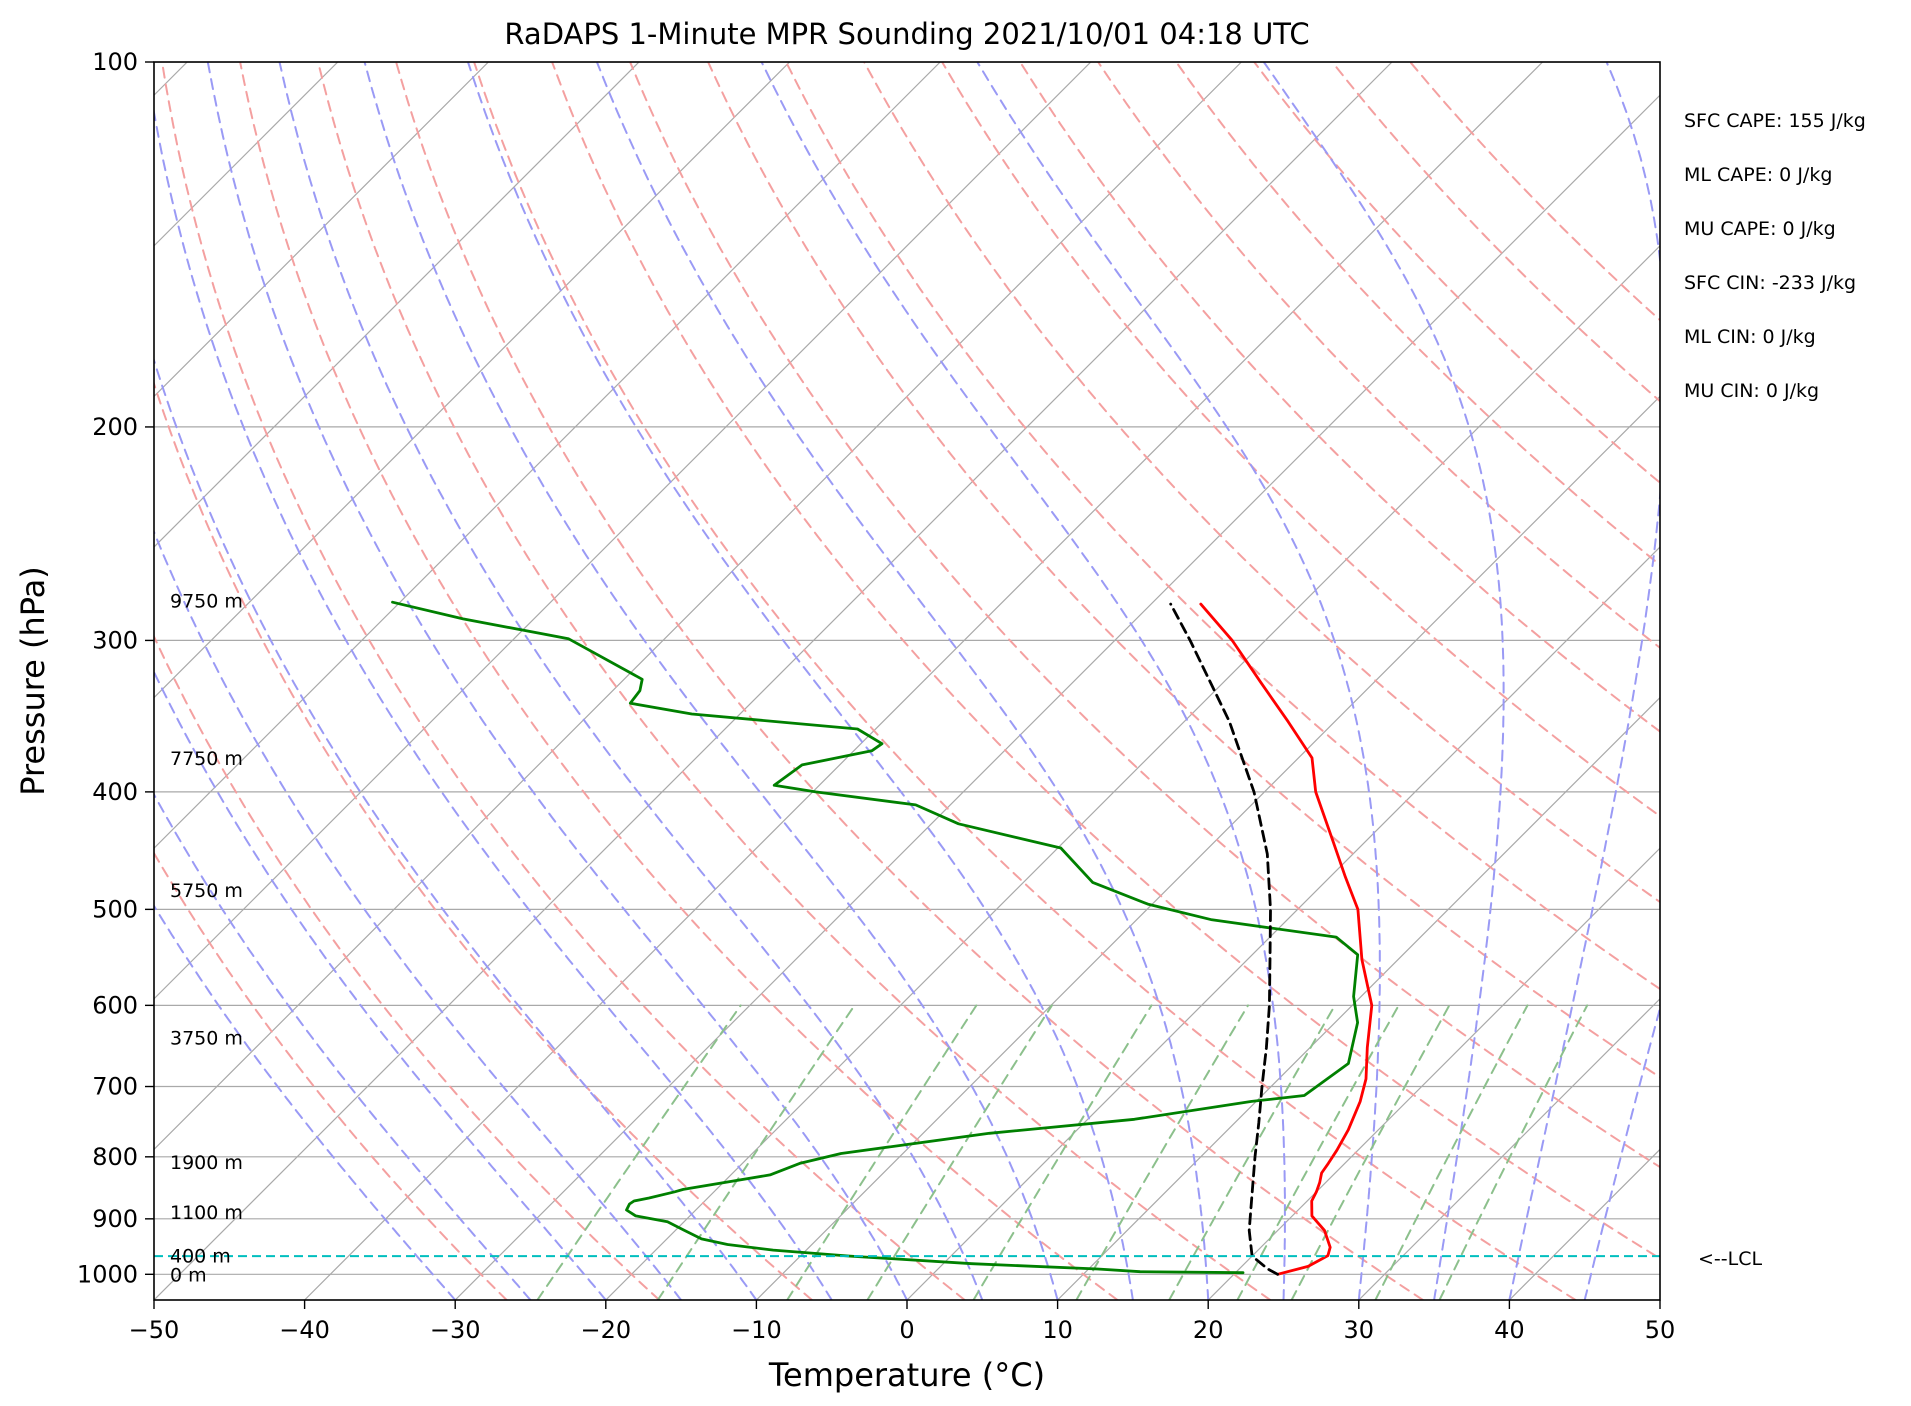 This screenshot has height=1406, width=1911. Describe the element at coordinates (1760, 229) in the screenshot. I see `mu-cape-value: MU CAPE: 0 J/kg` at that location.